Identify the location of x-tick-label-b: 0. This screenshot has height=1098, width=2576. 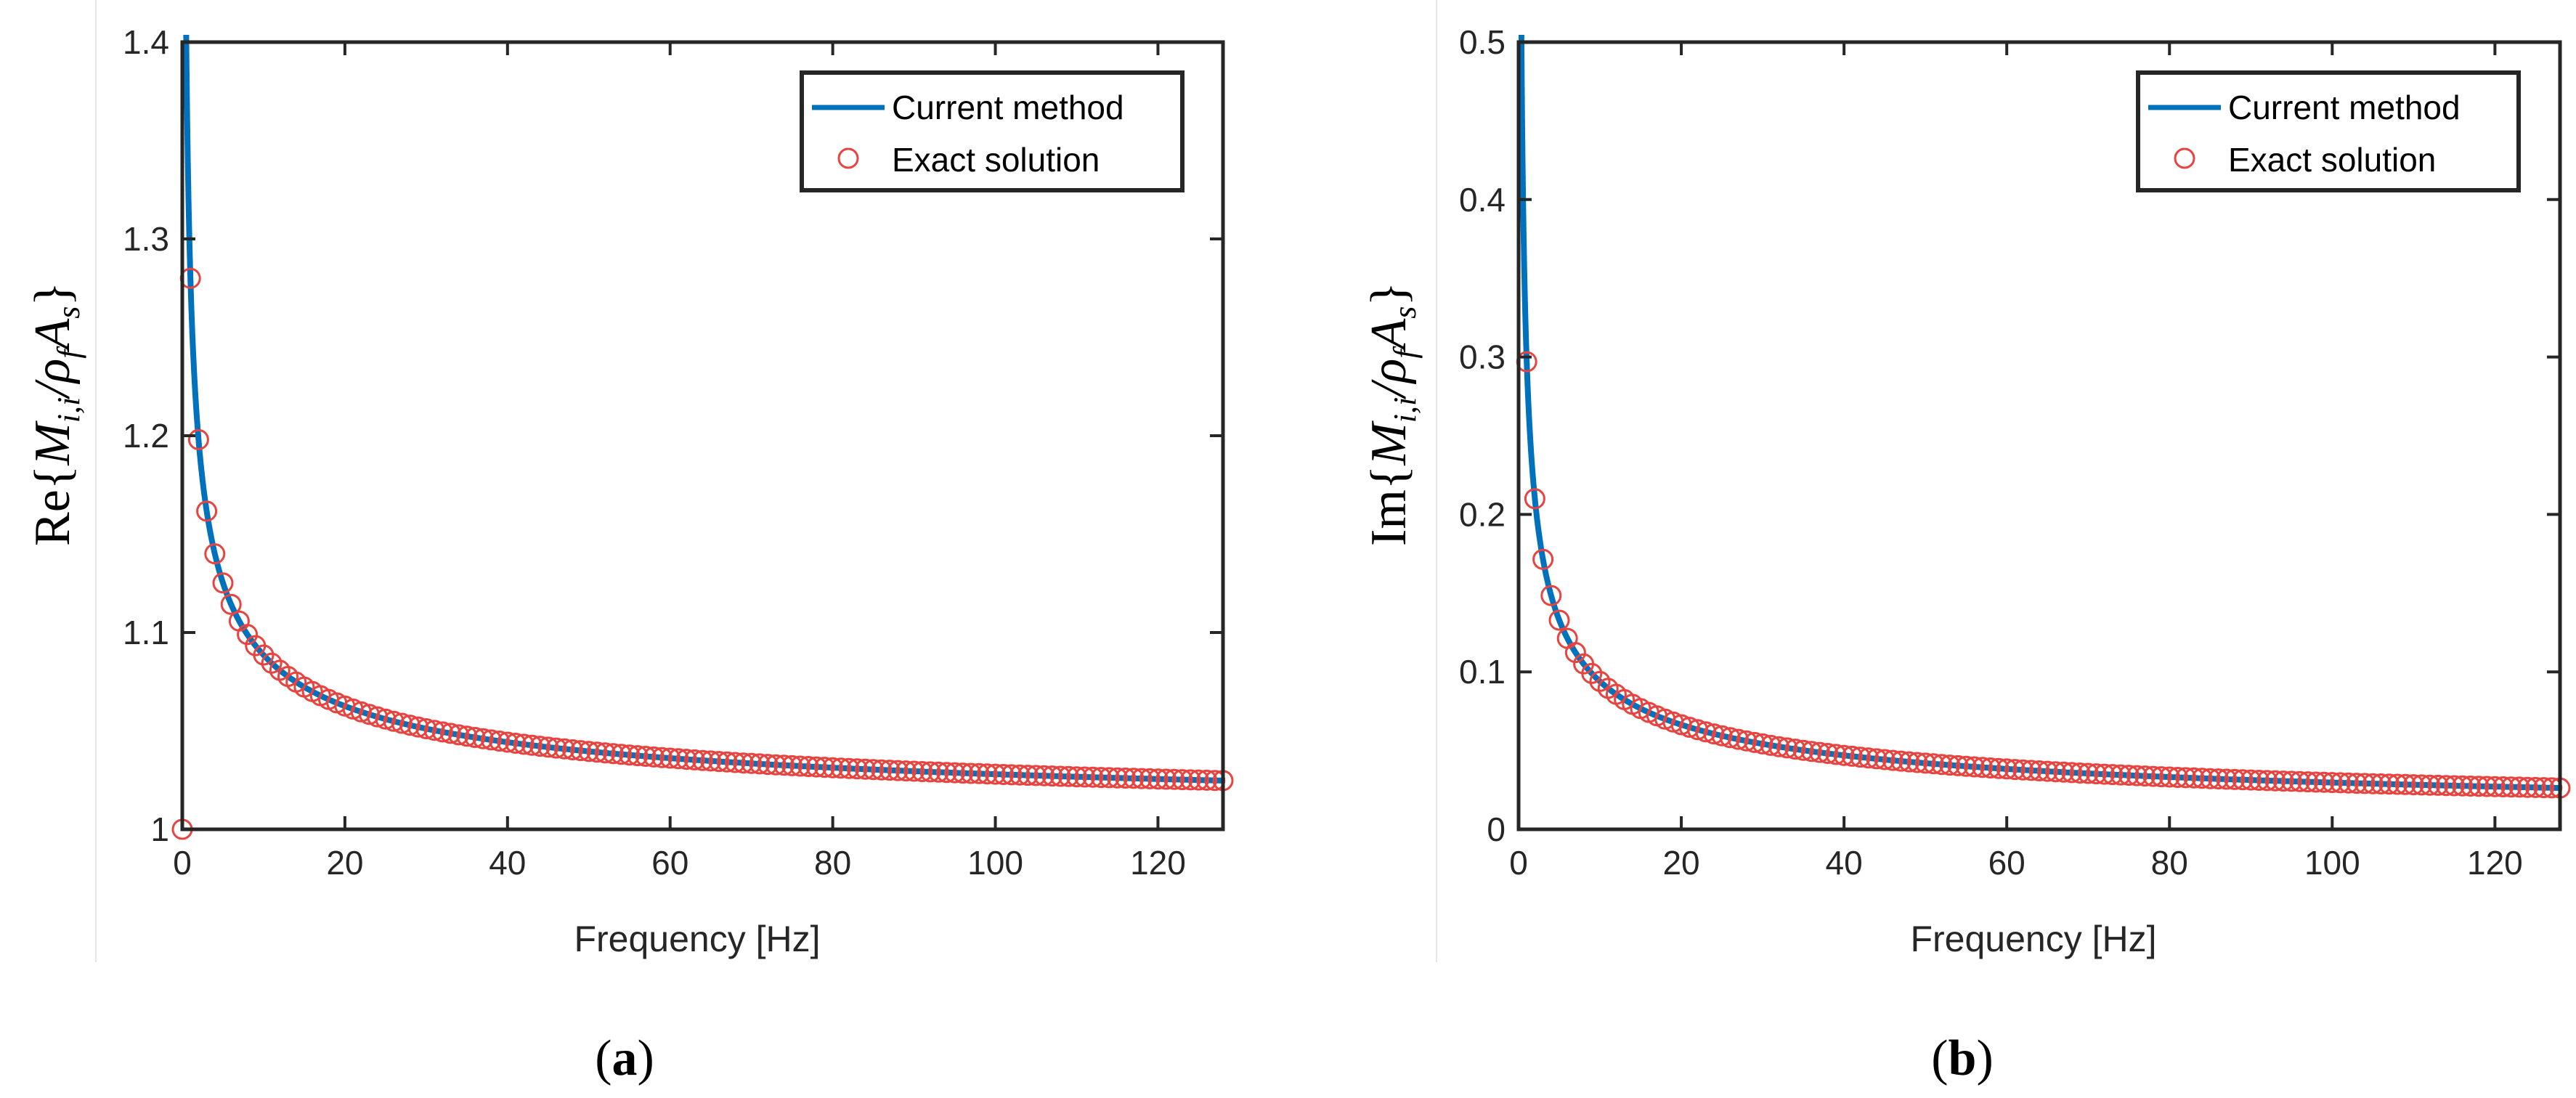
(1519, 863).